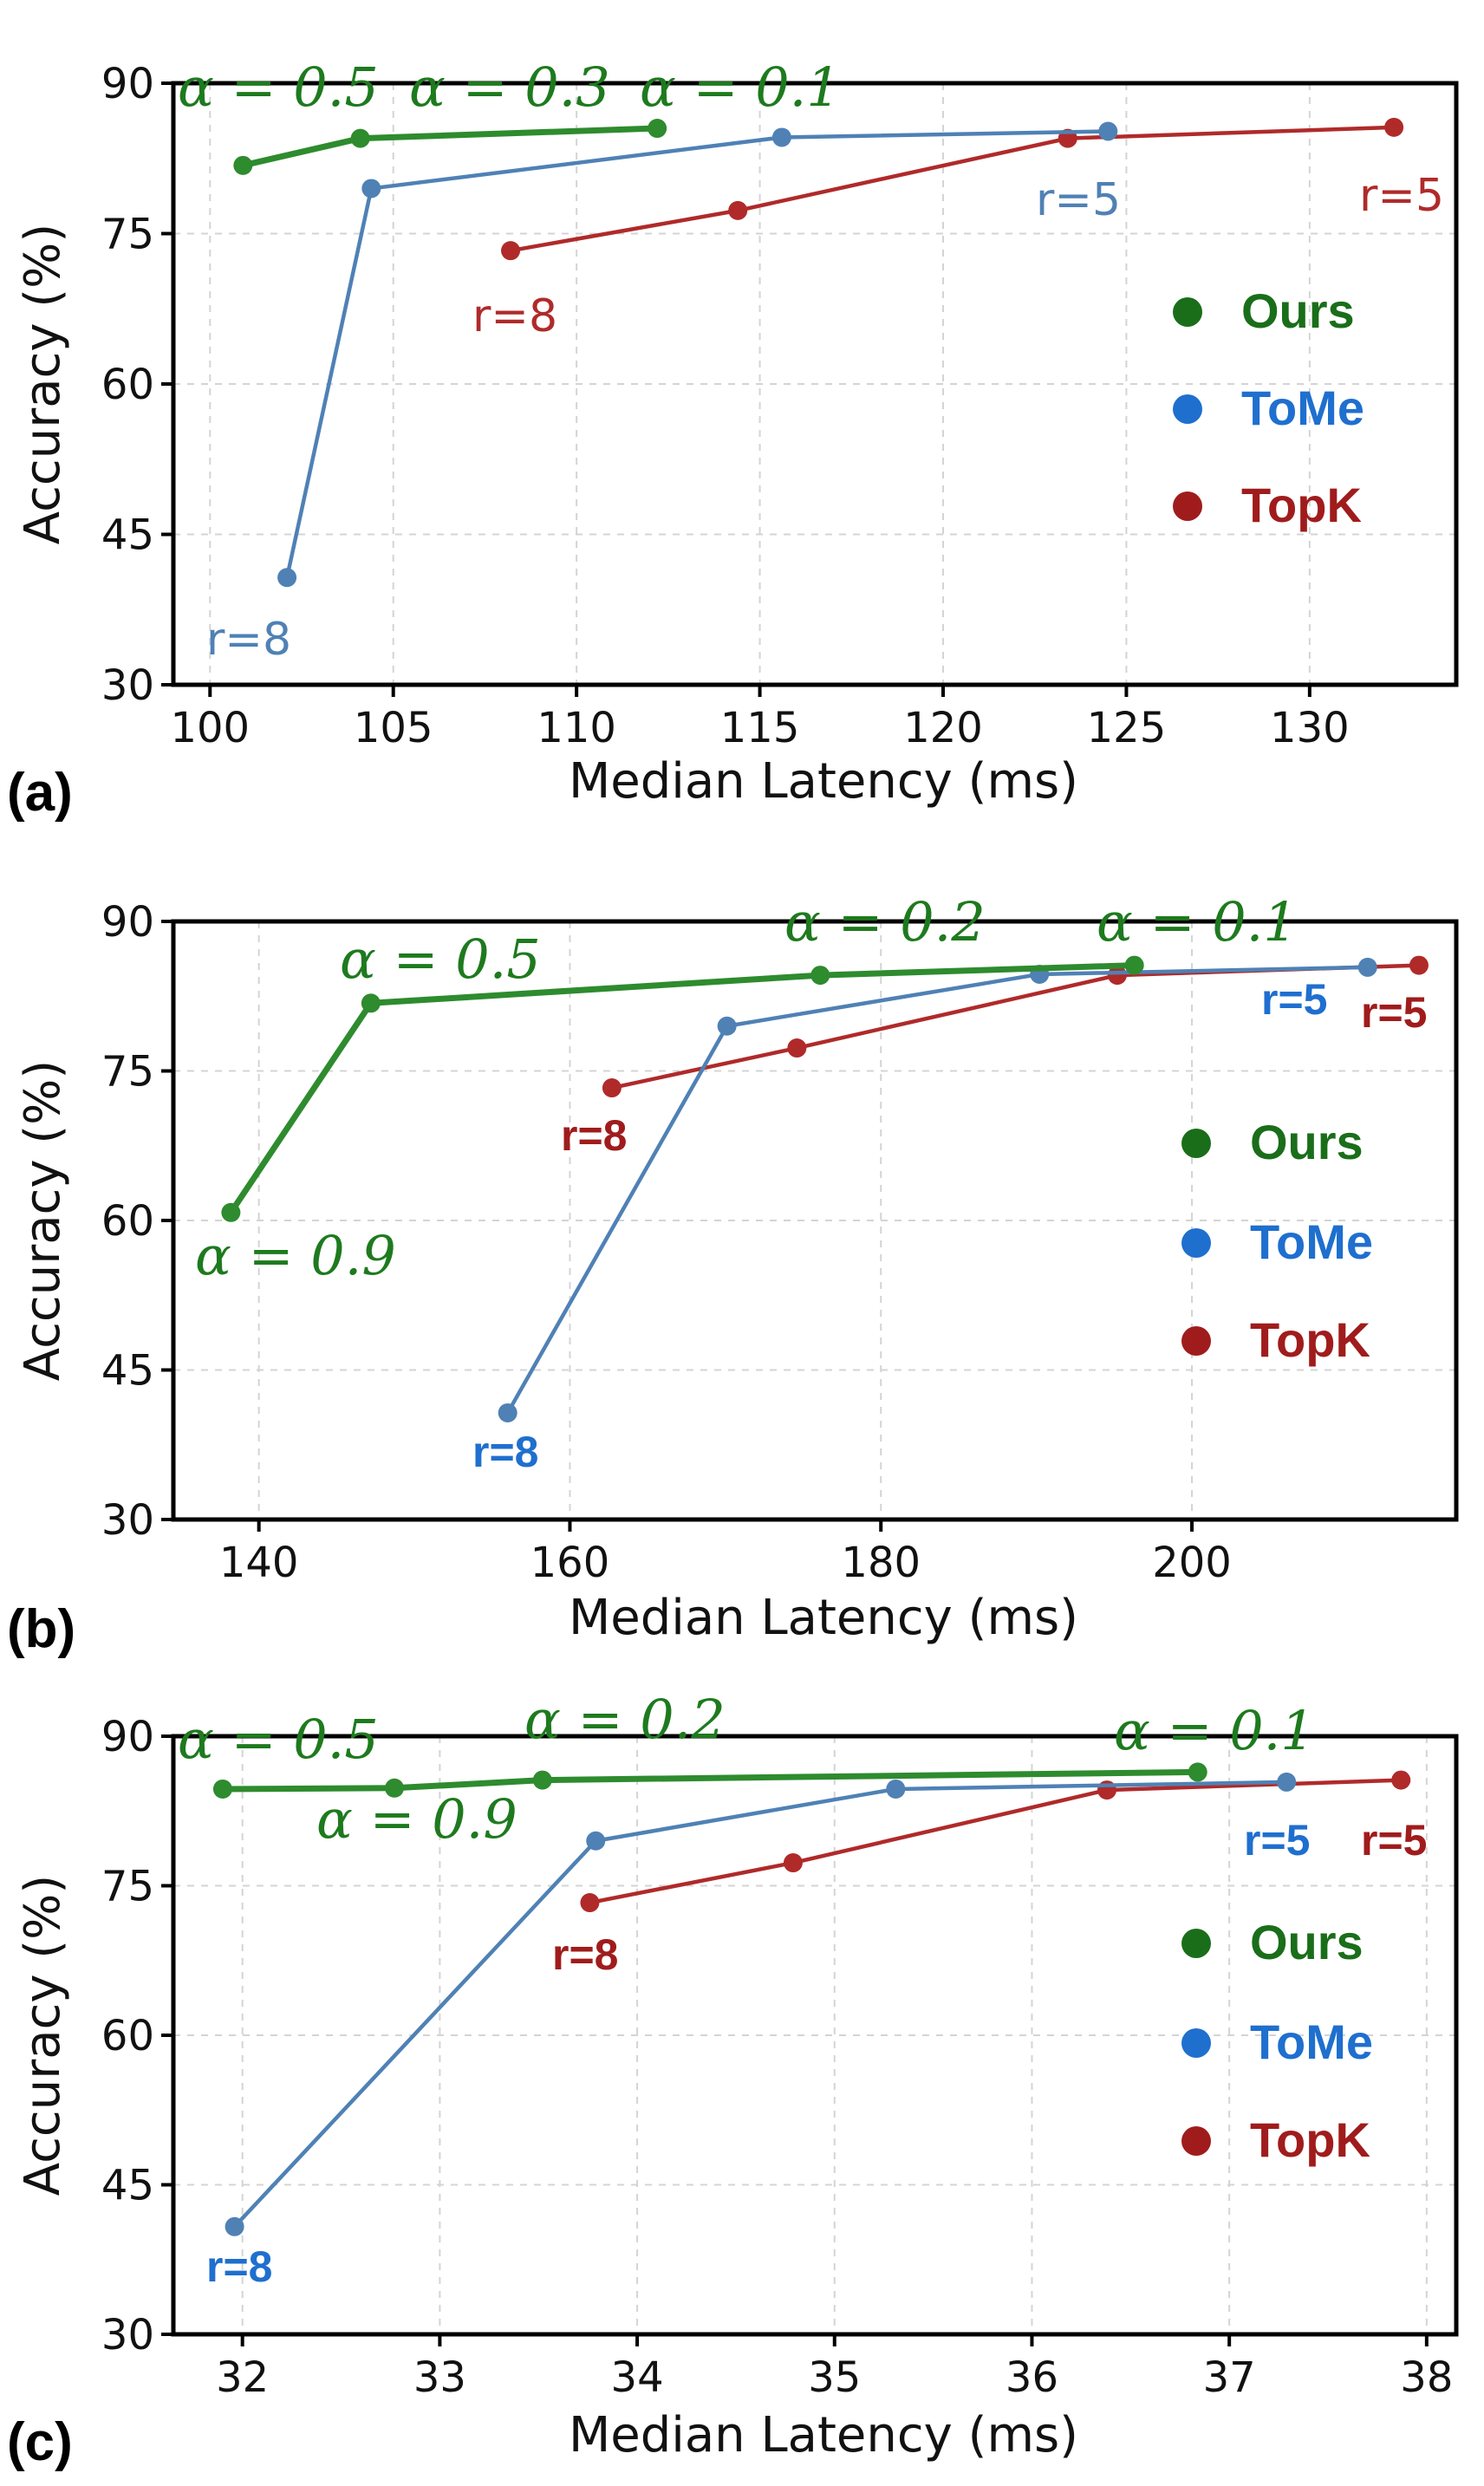 This screenshot has height=2486, width=1484. I want to click on x-tick-label: 32, so click(242, 2377).